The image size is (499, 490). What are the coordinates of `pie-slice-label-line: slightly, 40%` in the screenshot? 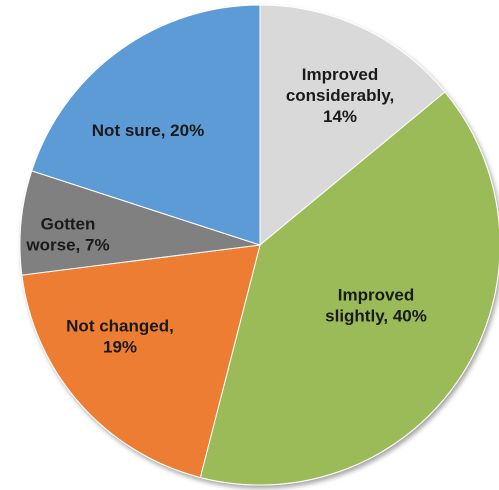 It's located at (376, 316).